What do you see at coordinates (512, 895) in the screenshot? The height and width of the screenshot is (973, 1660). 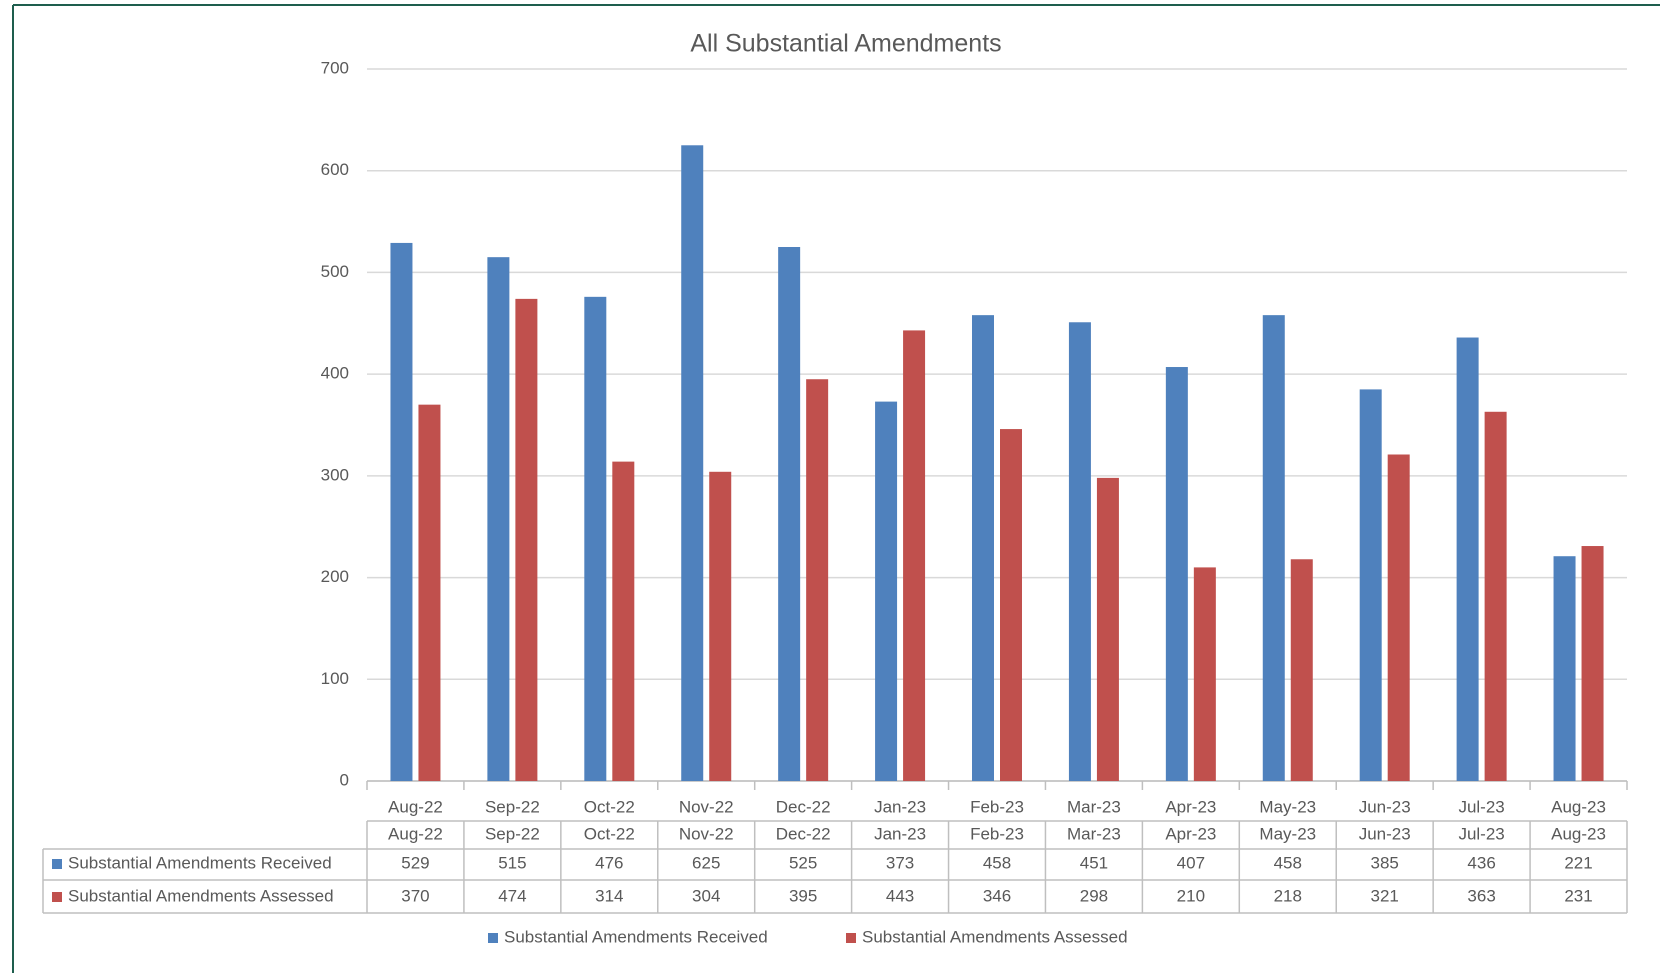 I see `table-value: 474` at bounding box center [512, 895].